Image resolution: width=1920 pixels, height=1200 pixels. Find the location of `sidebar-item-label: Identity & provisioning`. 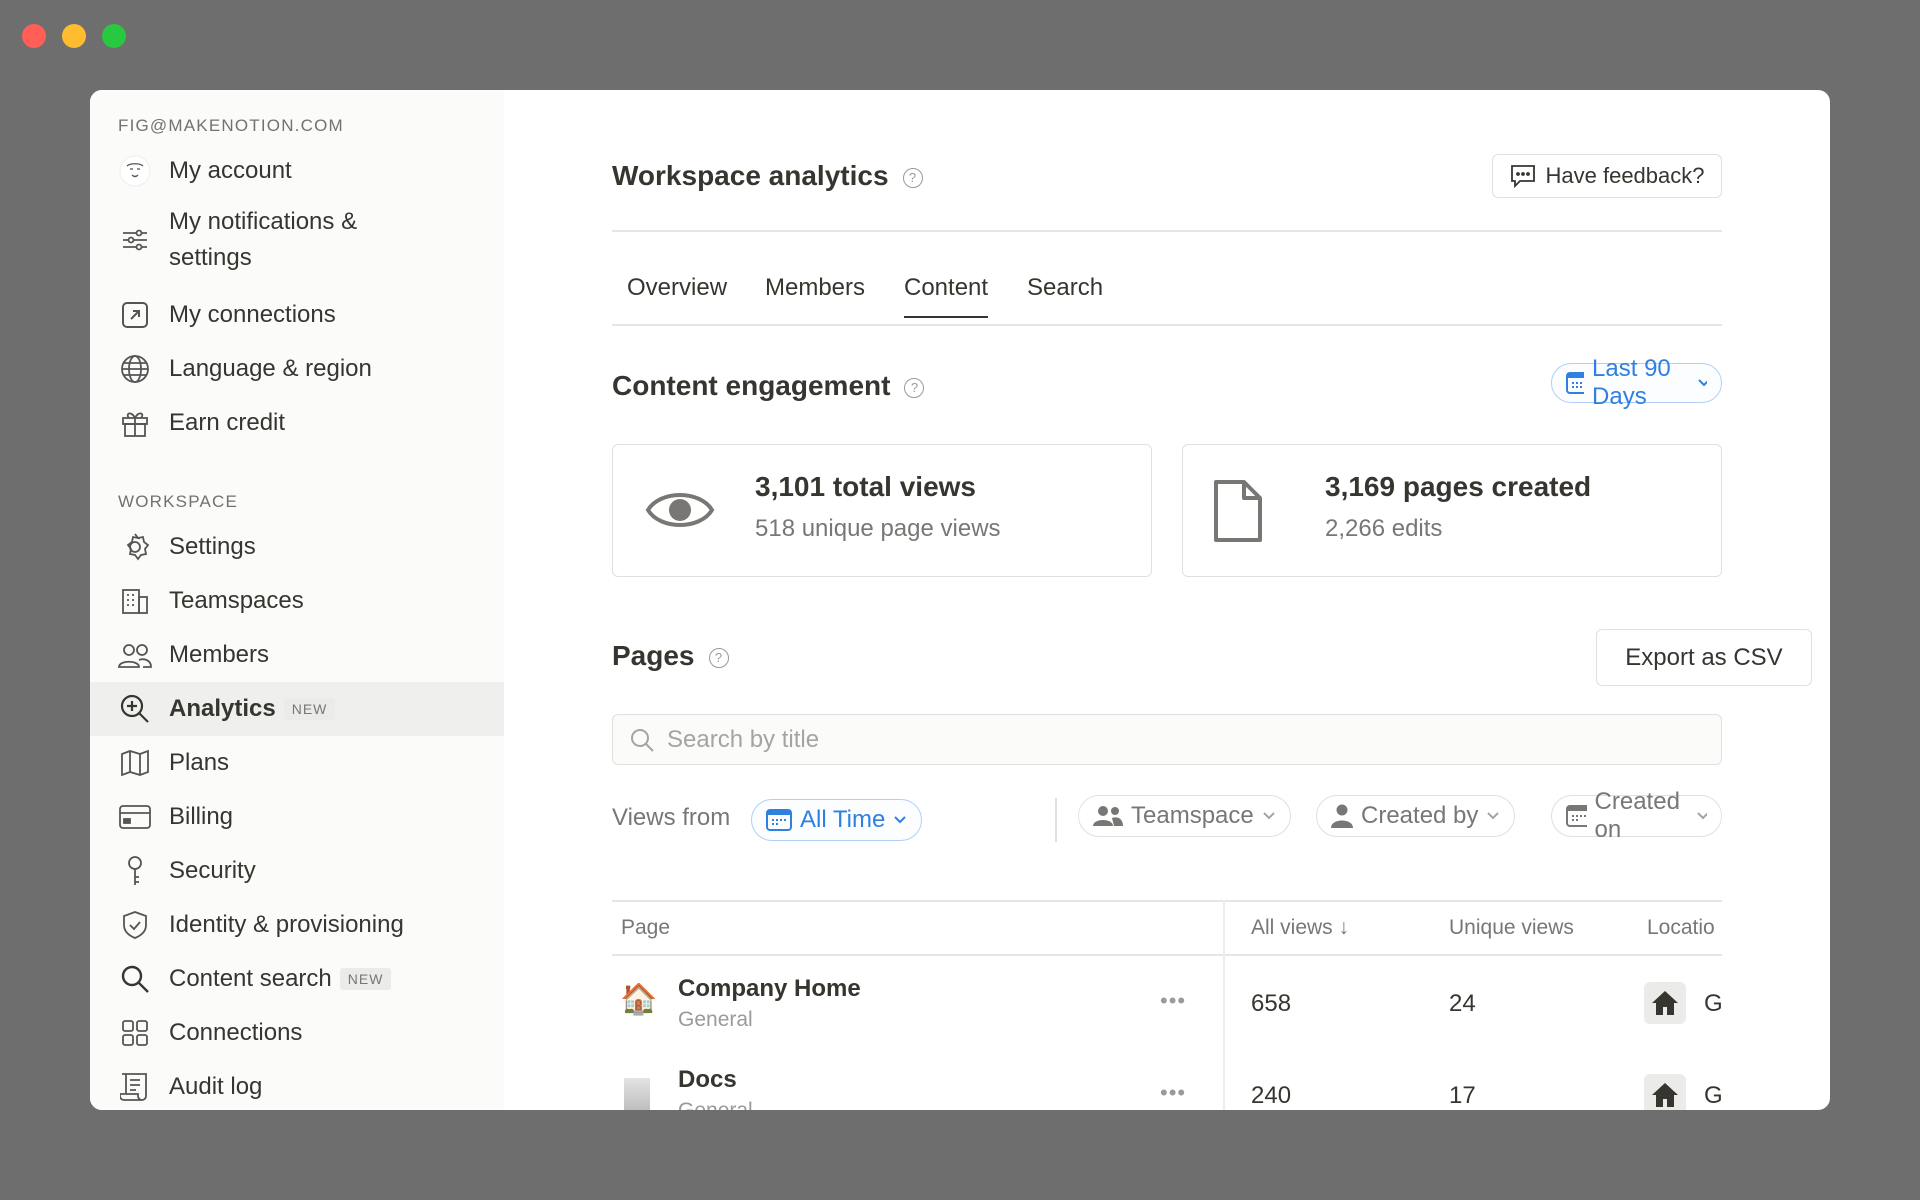

sidebar-item-label: Identity & provisioning is located at coordinates (286, 924).